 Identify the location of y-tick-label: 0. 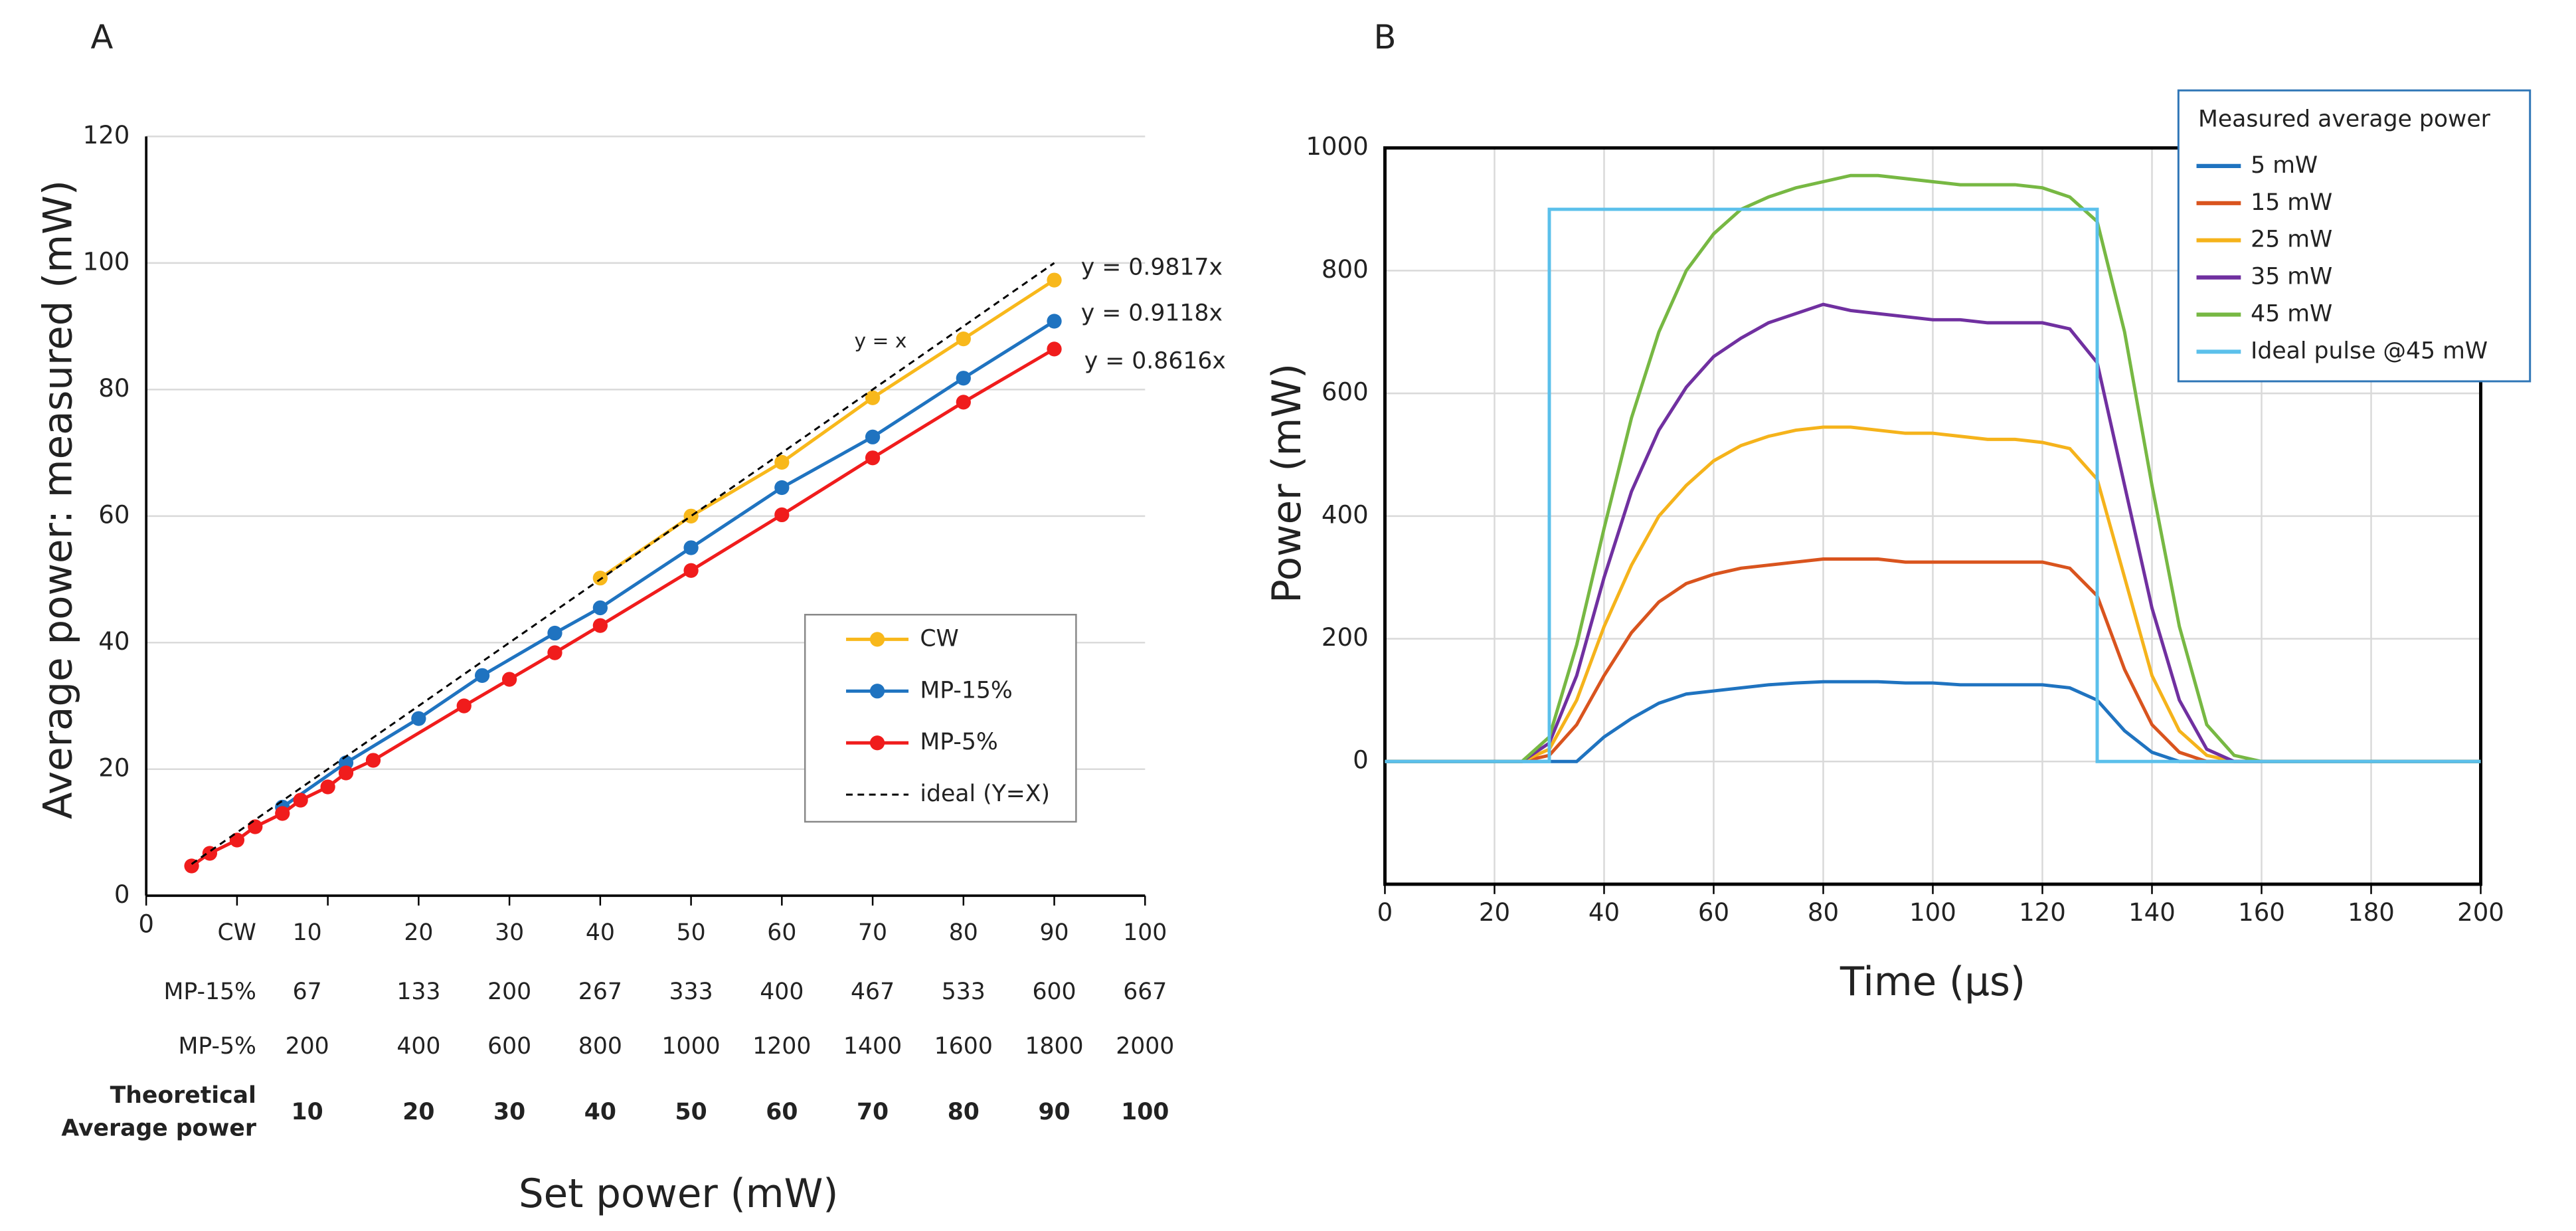
(122, 895).